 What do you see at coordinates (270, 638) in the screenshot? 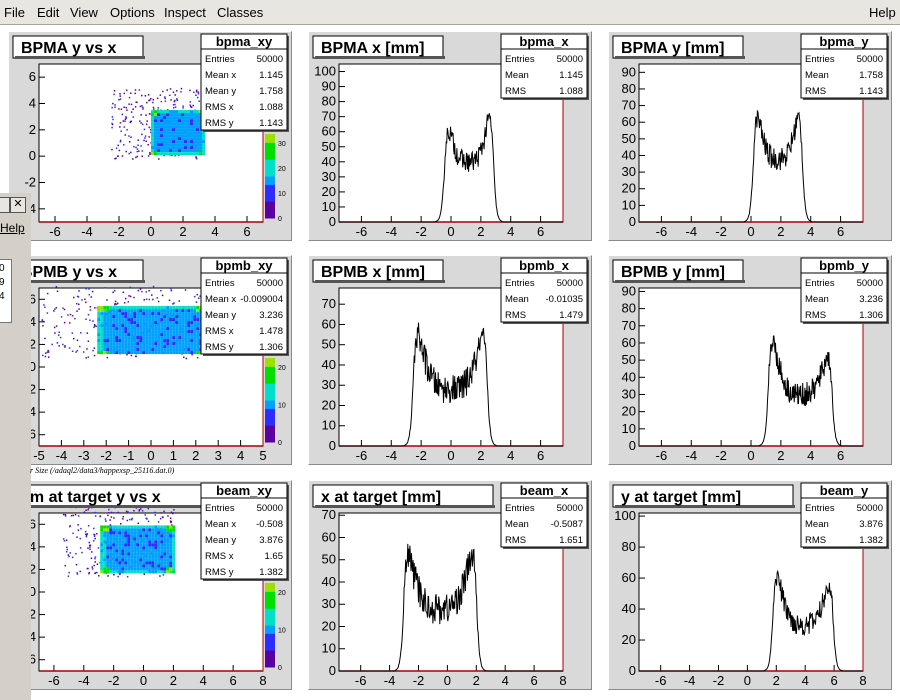
I see `colour-scale-band` at bounding box center [270, 638].